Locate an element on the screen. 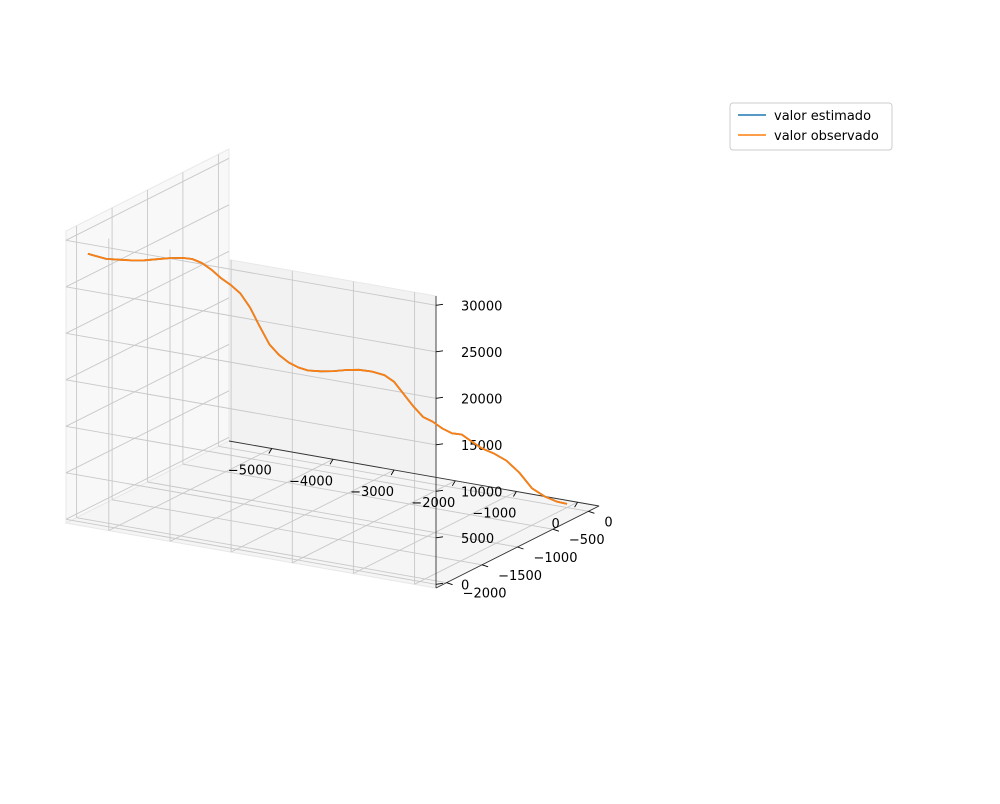  legend-label-valor-estimado: valor estimado is located at coordinates (822, 116).